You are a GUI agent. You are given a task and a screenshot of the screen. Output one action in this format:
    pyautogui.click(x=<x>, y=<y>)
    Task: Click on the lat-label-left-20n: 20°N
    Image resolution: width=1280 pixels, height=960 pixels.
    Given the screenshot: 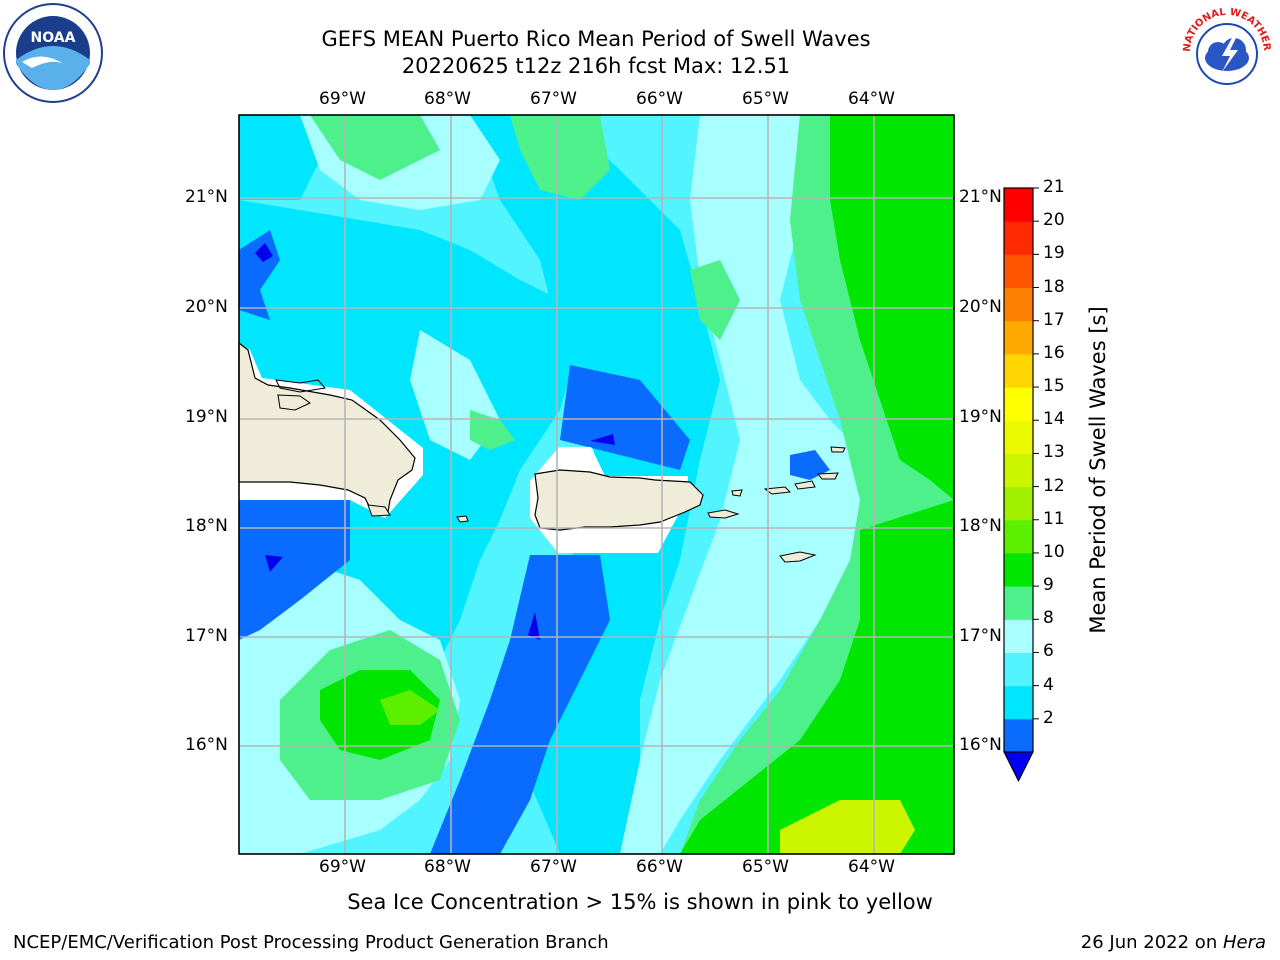 What is the action you would take?
    pyautogui.click(x=206, y=307)
    